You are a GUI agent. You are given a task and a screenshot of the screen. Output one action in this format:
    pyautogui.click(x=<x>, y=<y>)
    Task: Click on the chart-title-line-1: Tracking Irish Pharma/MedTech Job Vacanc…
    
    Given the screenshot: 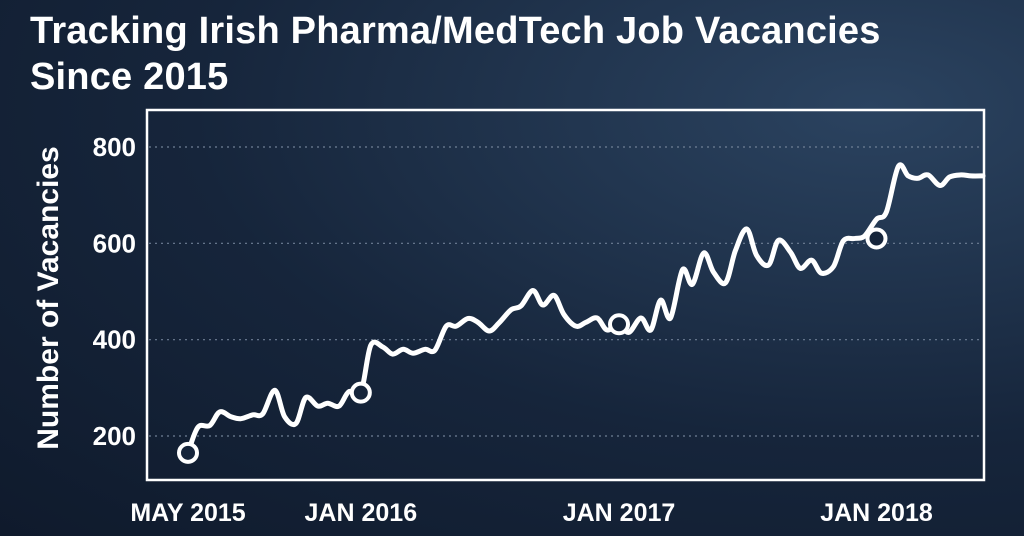 What is the action you would take?
    pyautogui.click(x=455, y=31)
    